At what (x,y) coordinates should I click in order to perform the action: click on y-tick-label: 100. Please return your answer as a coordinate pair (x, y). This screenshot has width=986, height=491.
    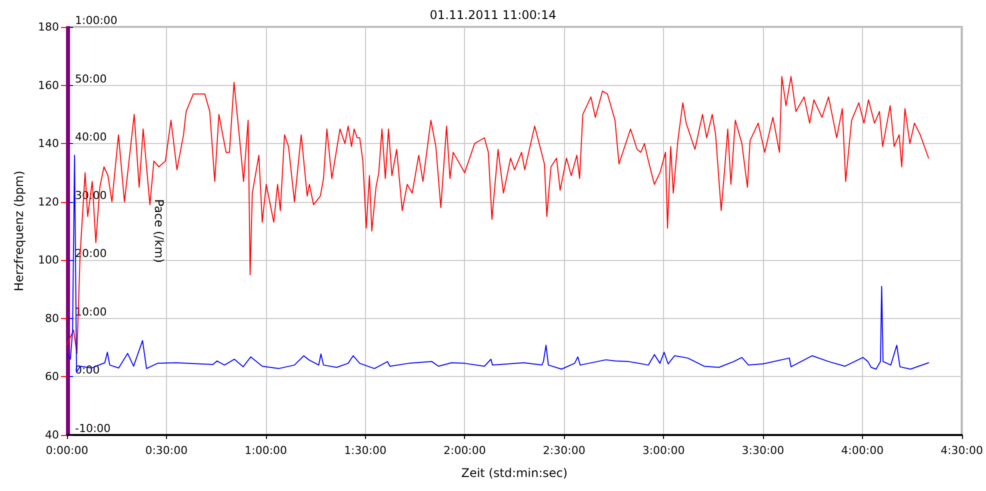
    Looking at the image, I should click on (48, 260).